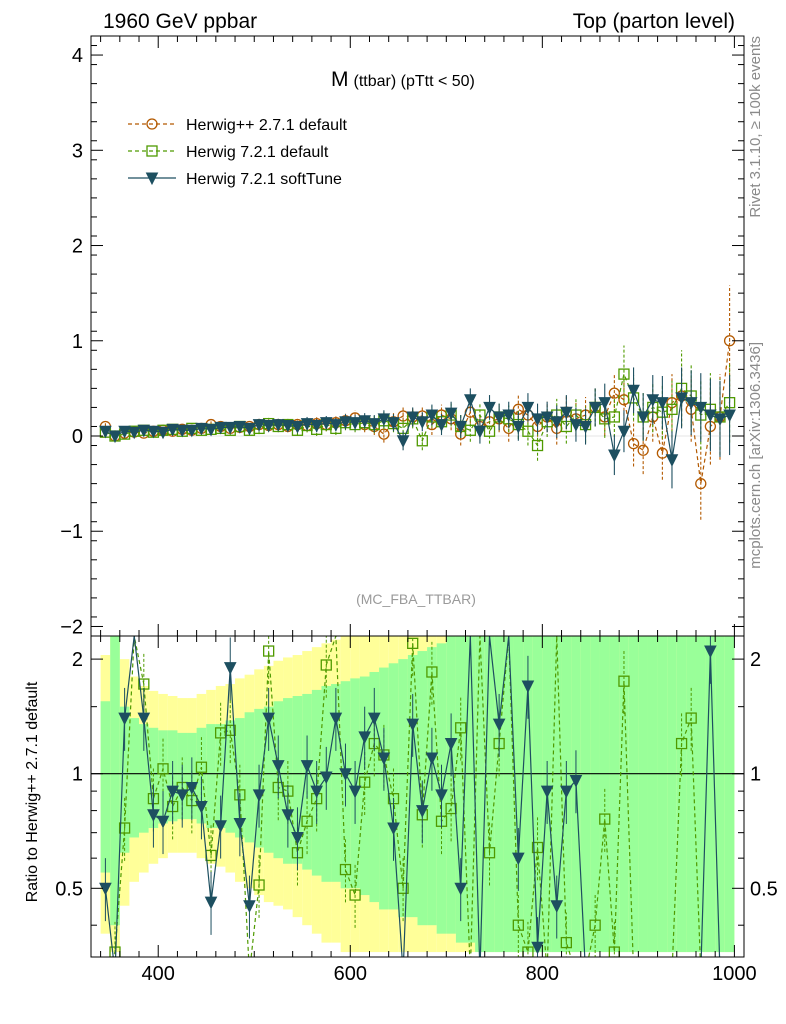  Describe the element at coordinates (71, 532) in the screenshot. I see `y-tick-label: −1` at that location.